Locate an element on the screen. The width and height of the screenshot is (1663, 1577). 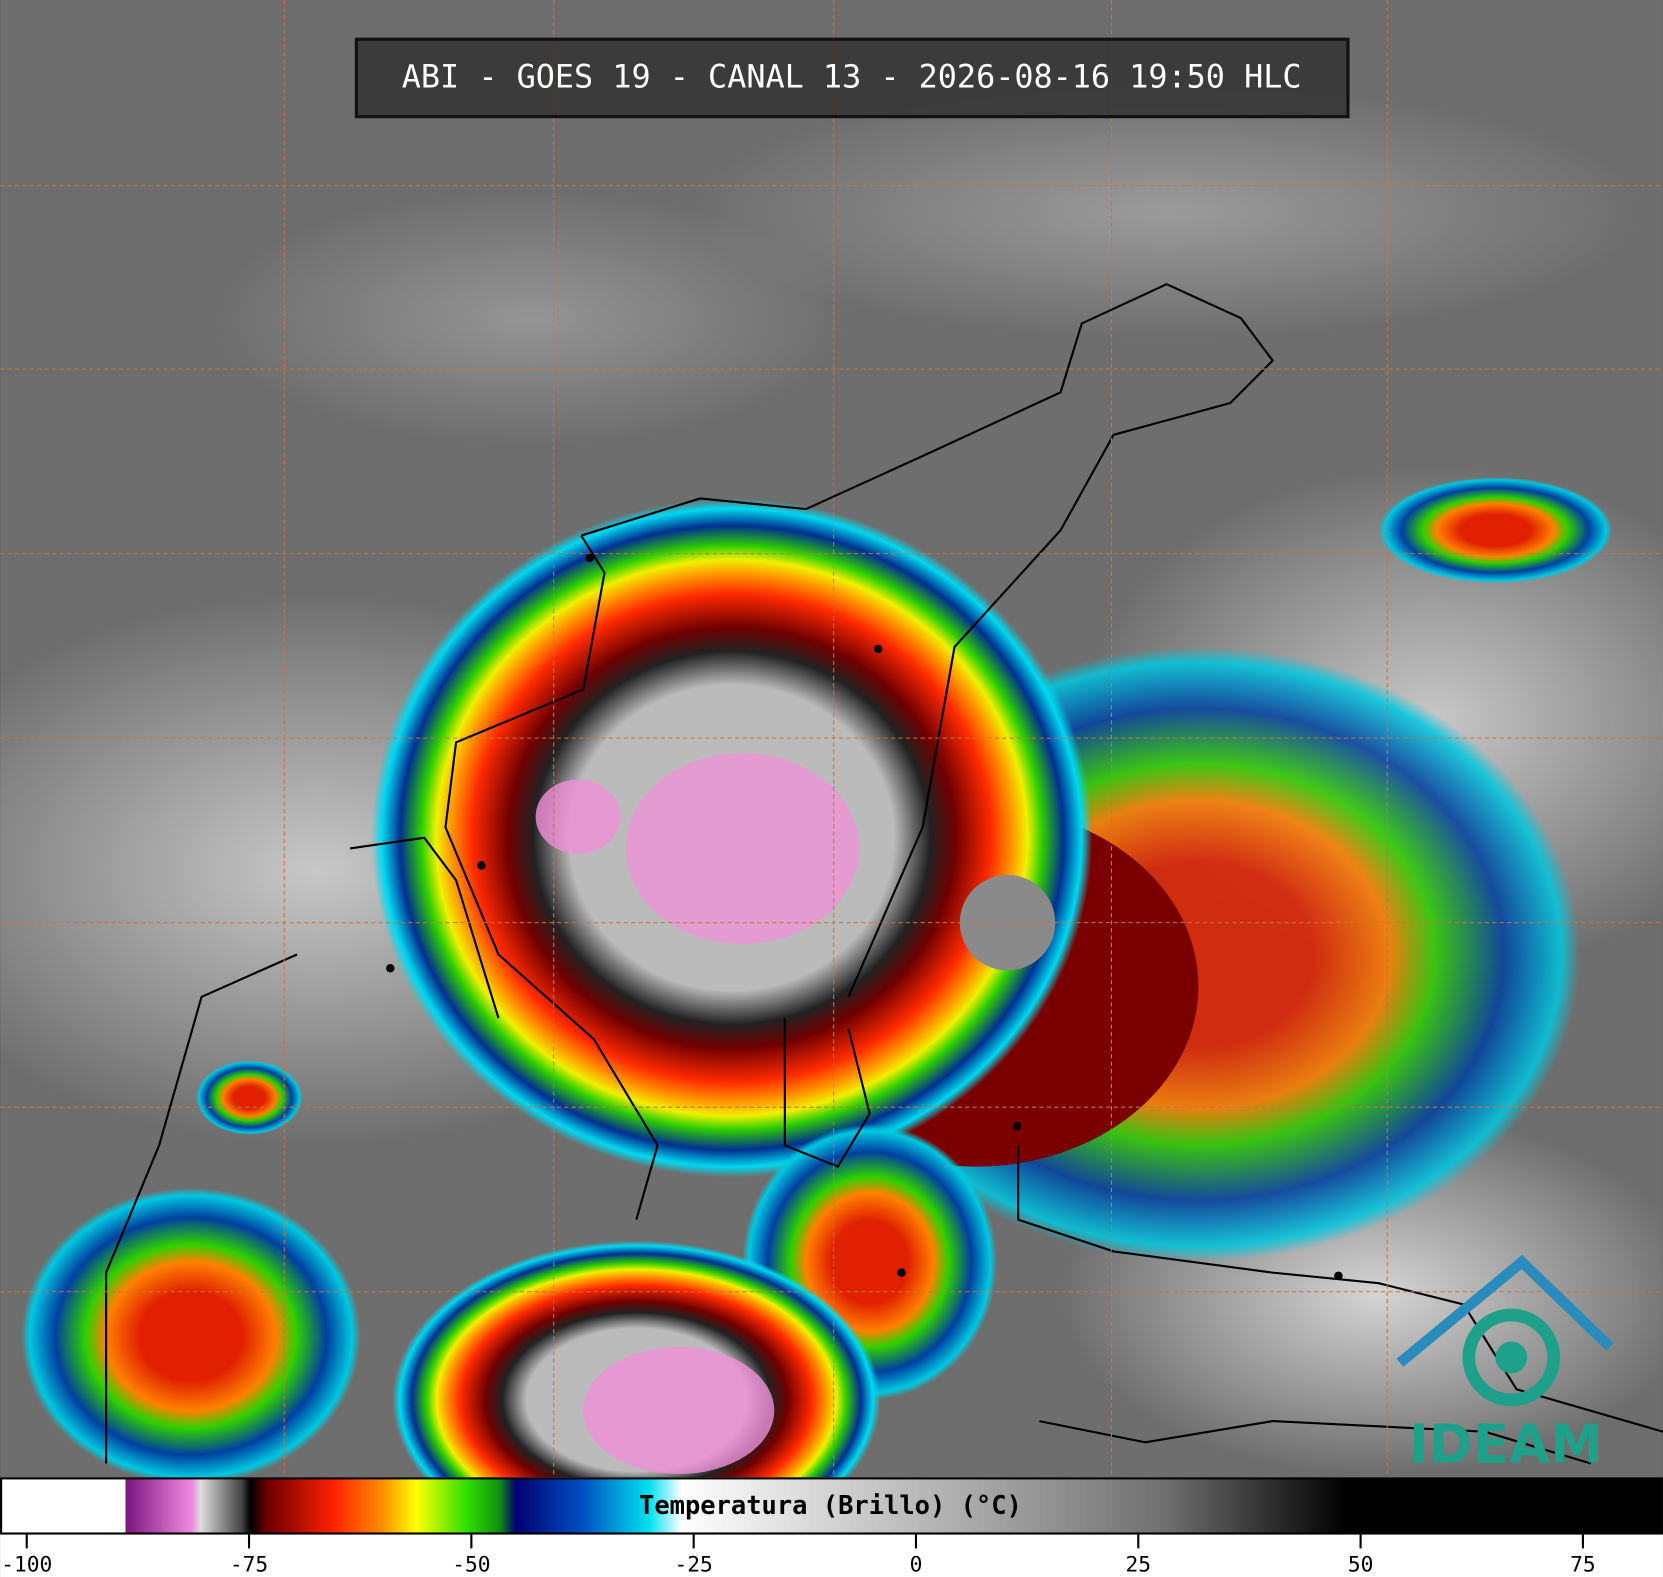
colorbar-label: Temperatura (Brillo) (°C) is located at coordinates (830, 1506).